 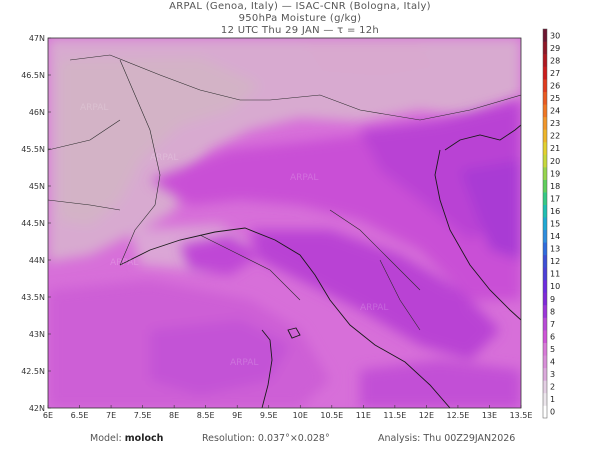 I want to click on lon-tick-label: 11.5E, so click(x=394, y=415).